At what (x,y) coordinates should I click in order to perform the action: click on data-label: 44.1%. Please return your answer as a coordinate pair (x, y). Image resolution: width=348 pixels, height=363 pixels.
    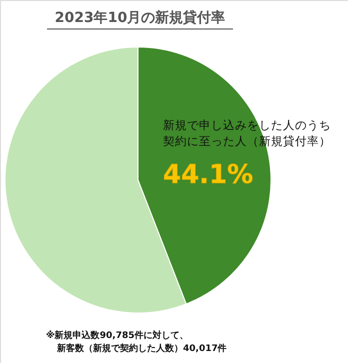
    Looking at the image, I should click on (208, 175).